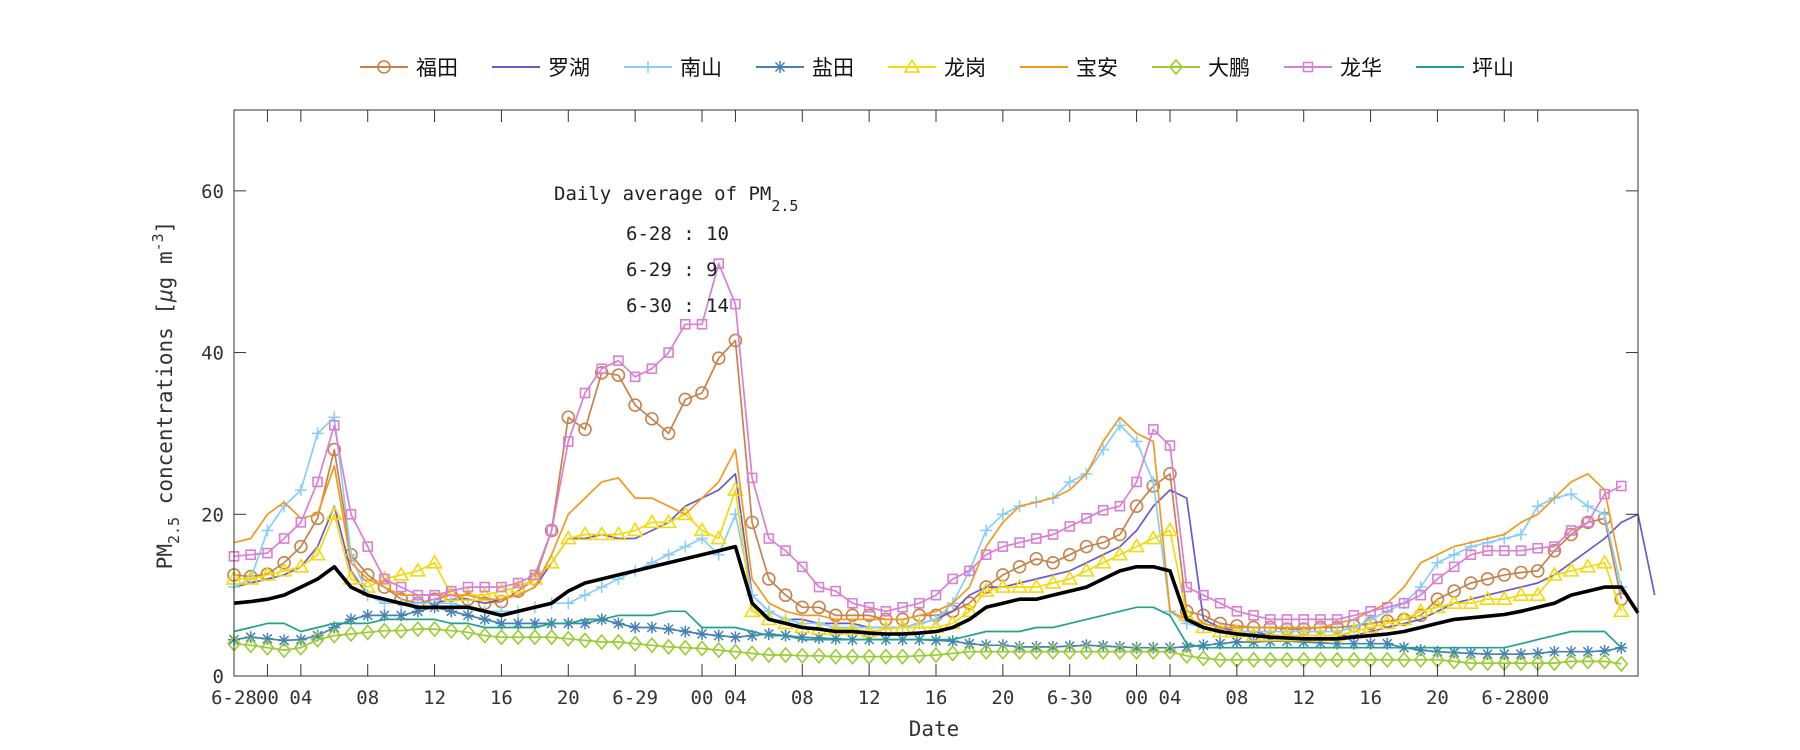  What do you see at coordinates (434, 698) in the screenshot?
I see `x-tick-label: 12` at bounding box center [434, 698].